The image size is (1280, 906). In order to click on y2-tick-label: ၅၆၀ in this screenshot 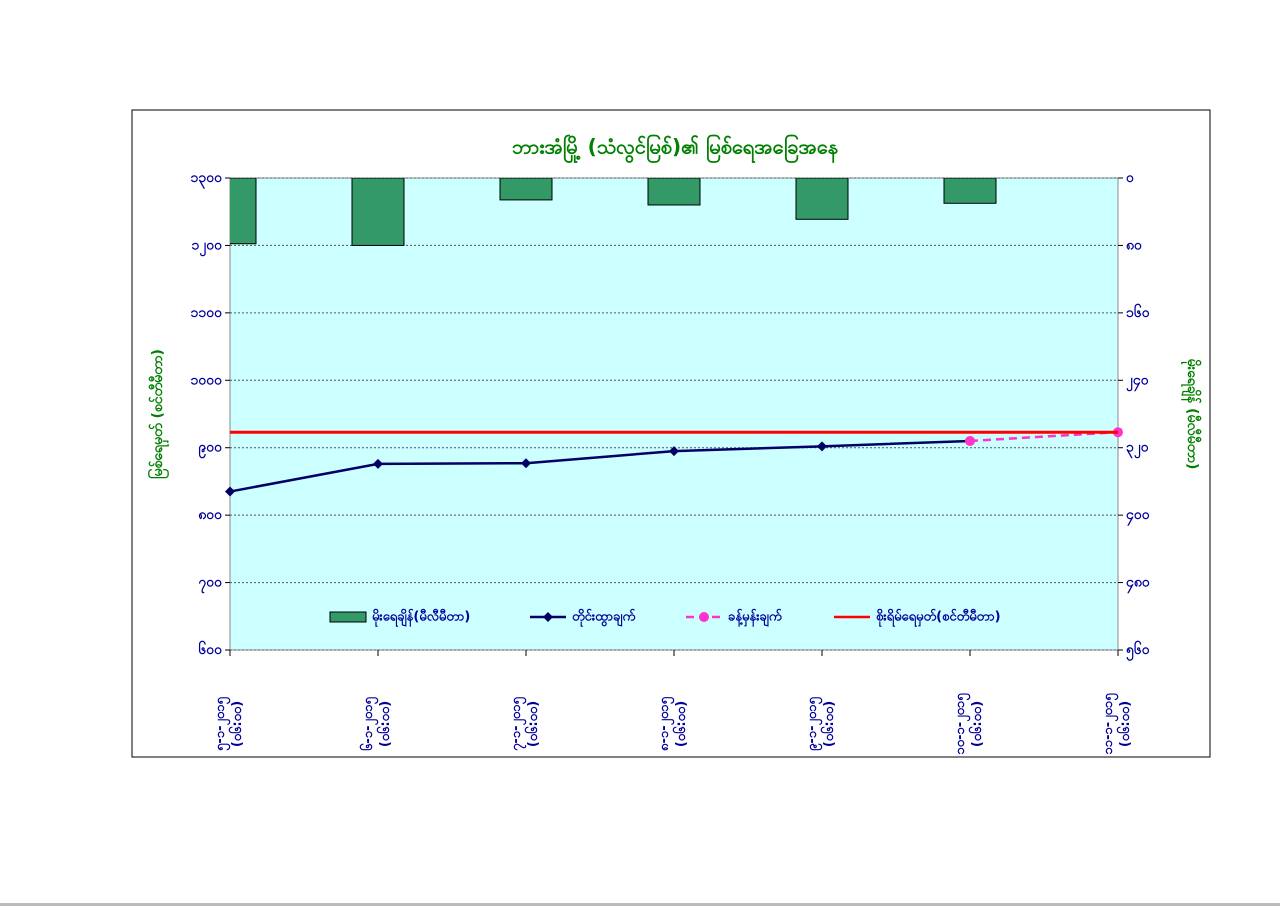, I will do `click(1138, 651)`.